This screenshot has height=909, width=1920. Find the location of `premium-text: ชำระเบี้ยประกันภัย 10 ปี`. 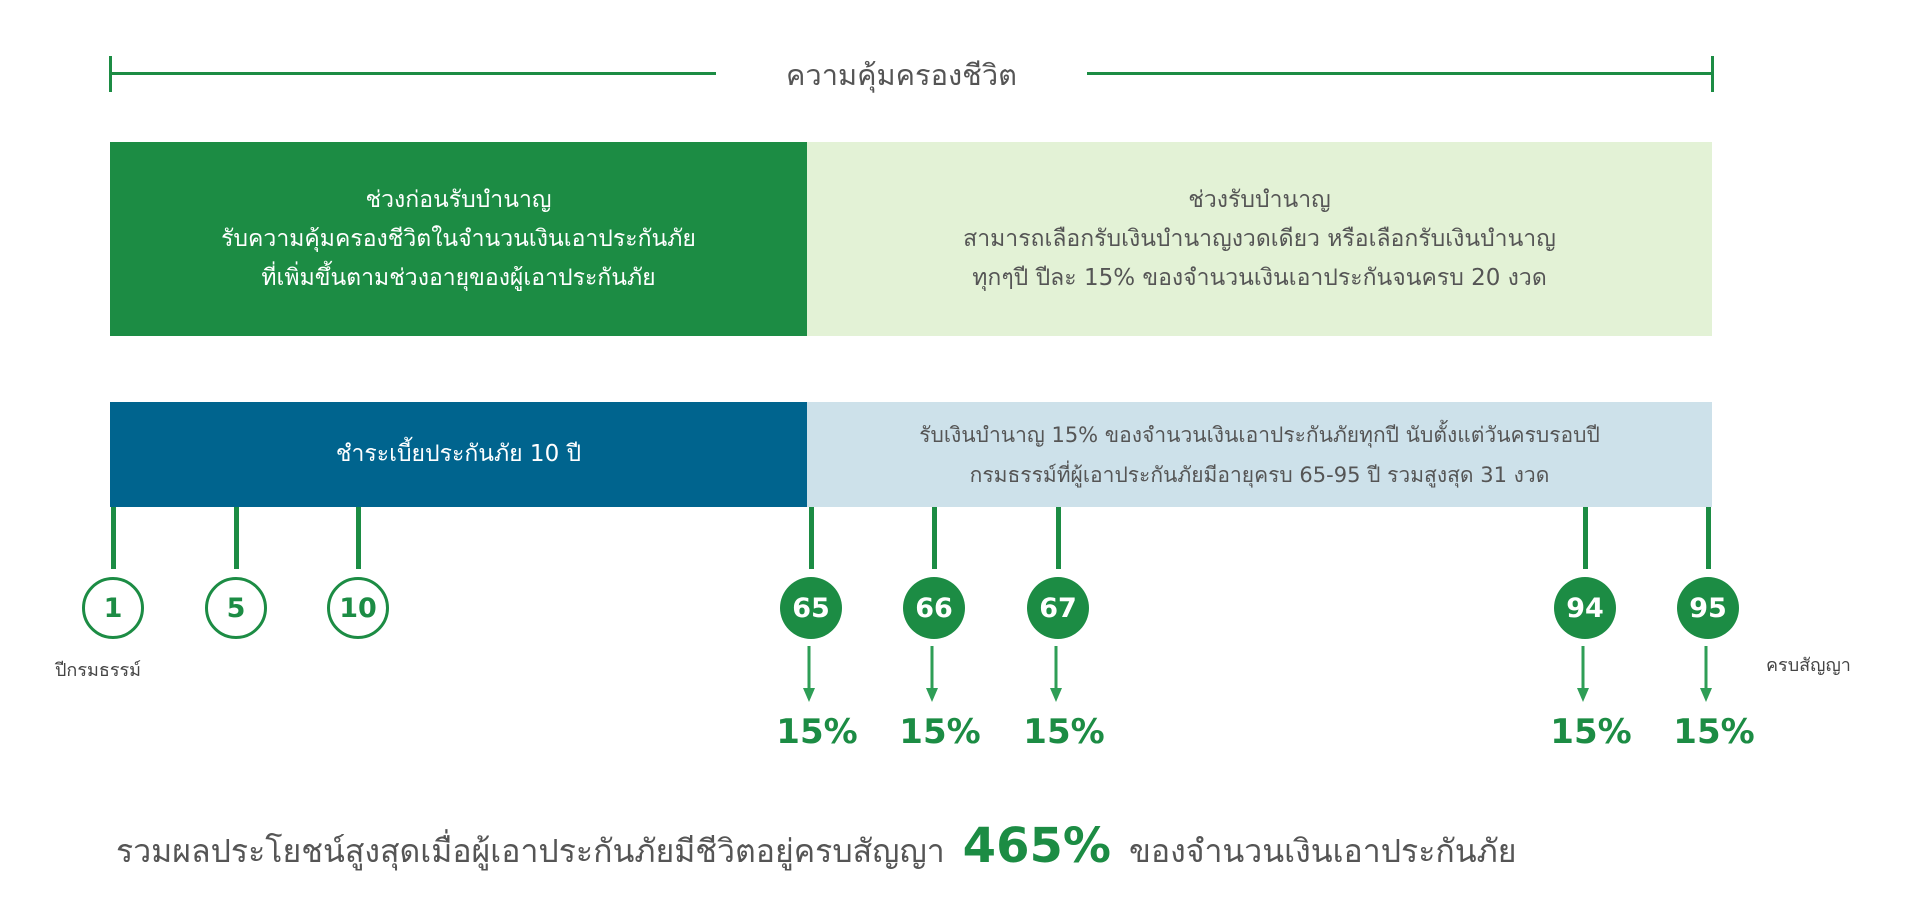

premium-text: ชำระเบี้ยประกันภัย 10 ปี is located at coordinates (458, 454).